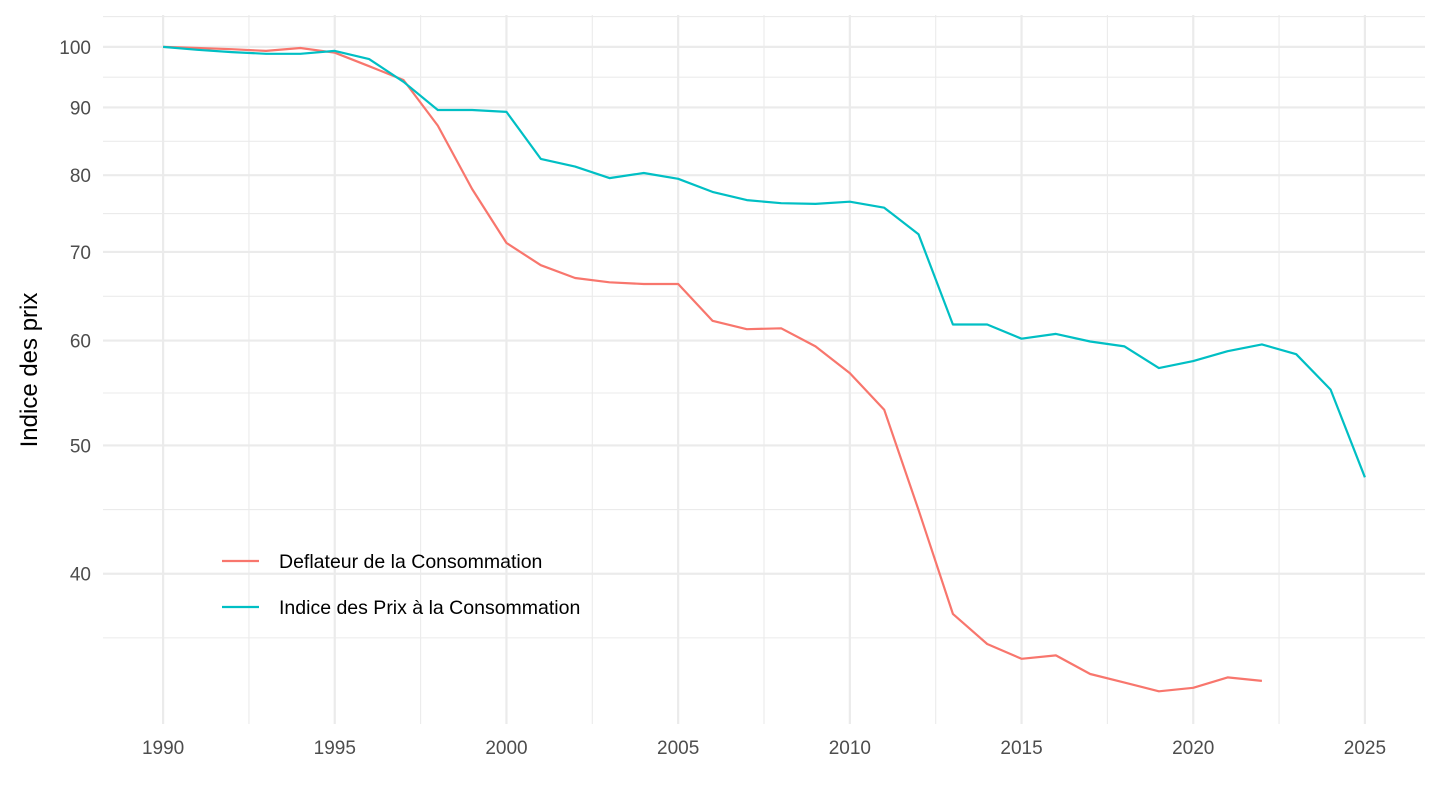 This screenshot has height=810, width=1440. I want to click on y-tick-label: 40, so click(80, 575).